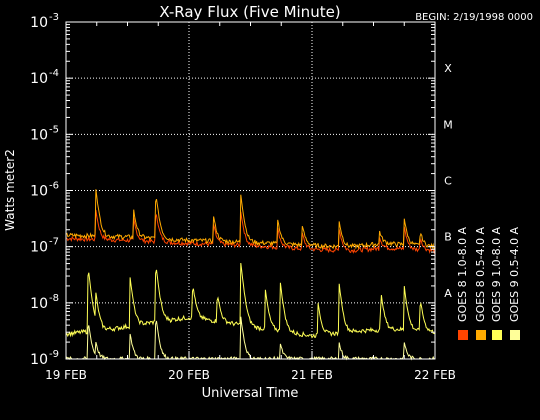 This screenshot has height=420, width=540. Describe the element at coordinates (480, 274) in the screenshot. I see `legend-label-2: GOES 8 0.5-4.0 A` at that location.